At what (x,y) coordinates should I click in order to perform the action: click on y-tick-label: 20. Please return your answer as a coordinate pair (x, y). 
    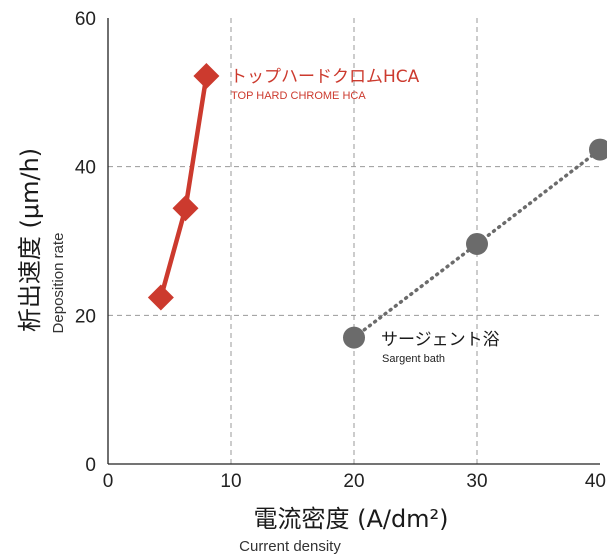
    Looking at the image, I should click on (85, 316).